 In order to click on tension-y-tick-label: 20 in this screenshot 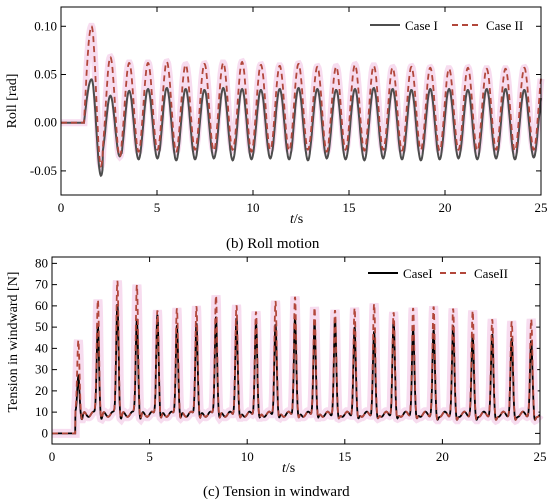, I will do `click(41, 390)`.